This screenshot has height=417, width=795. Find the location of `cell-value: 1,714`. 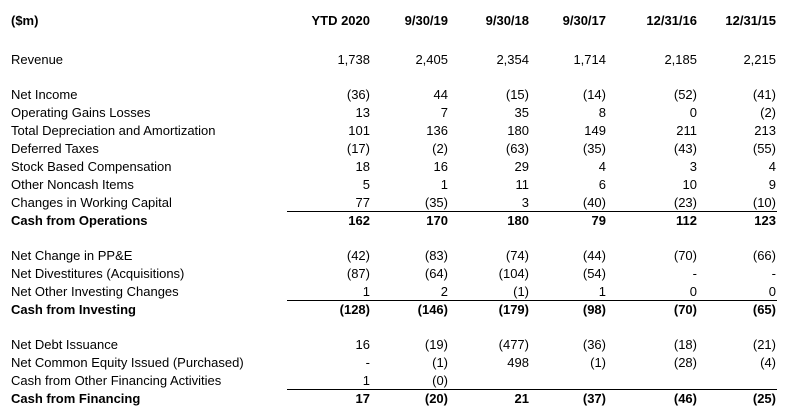

cell-value: 1,714 is located at coordinates (589, 59).